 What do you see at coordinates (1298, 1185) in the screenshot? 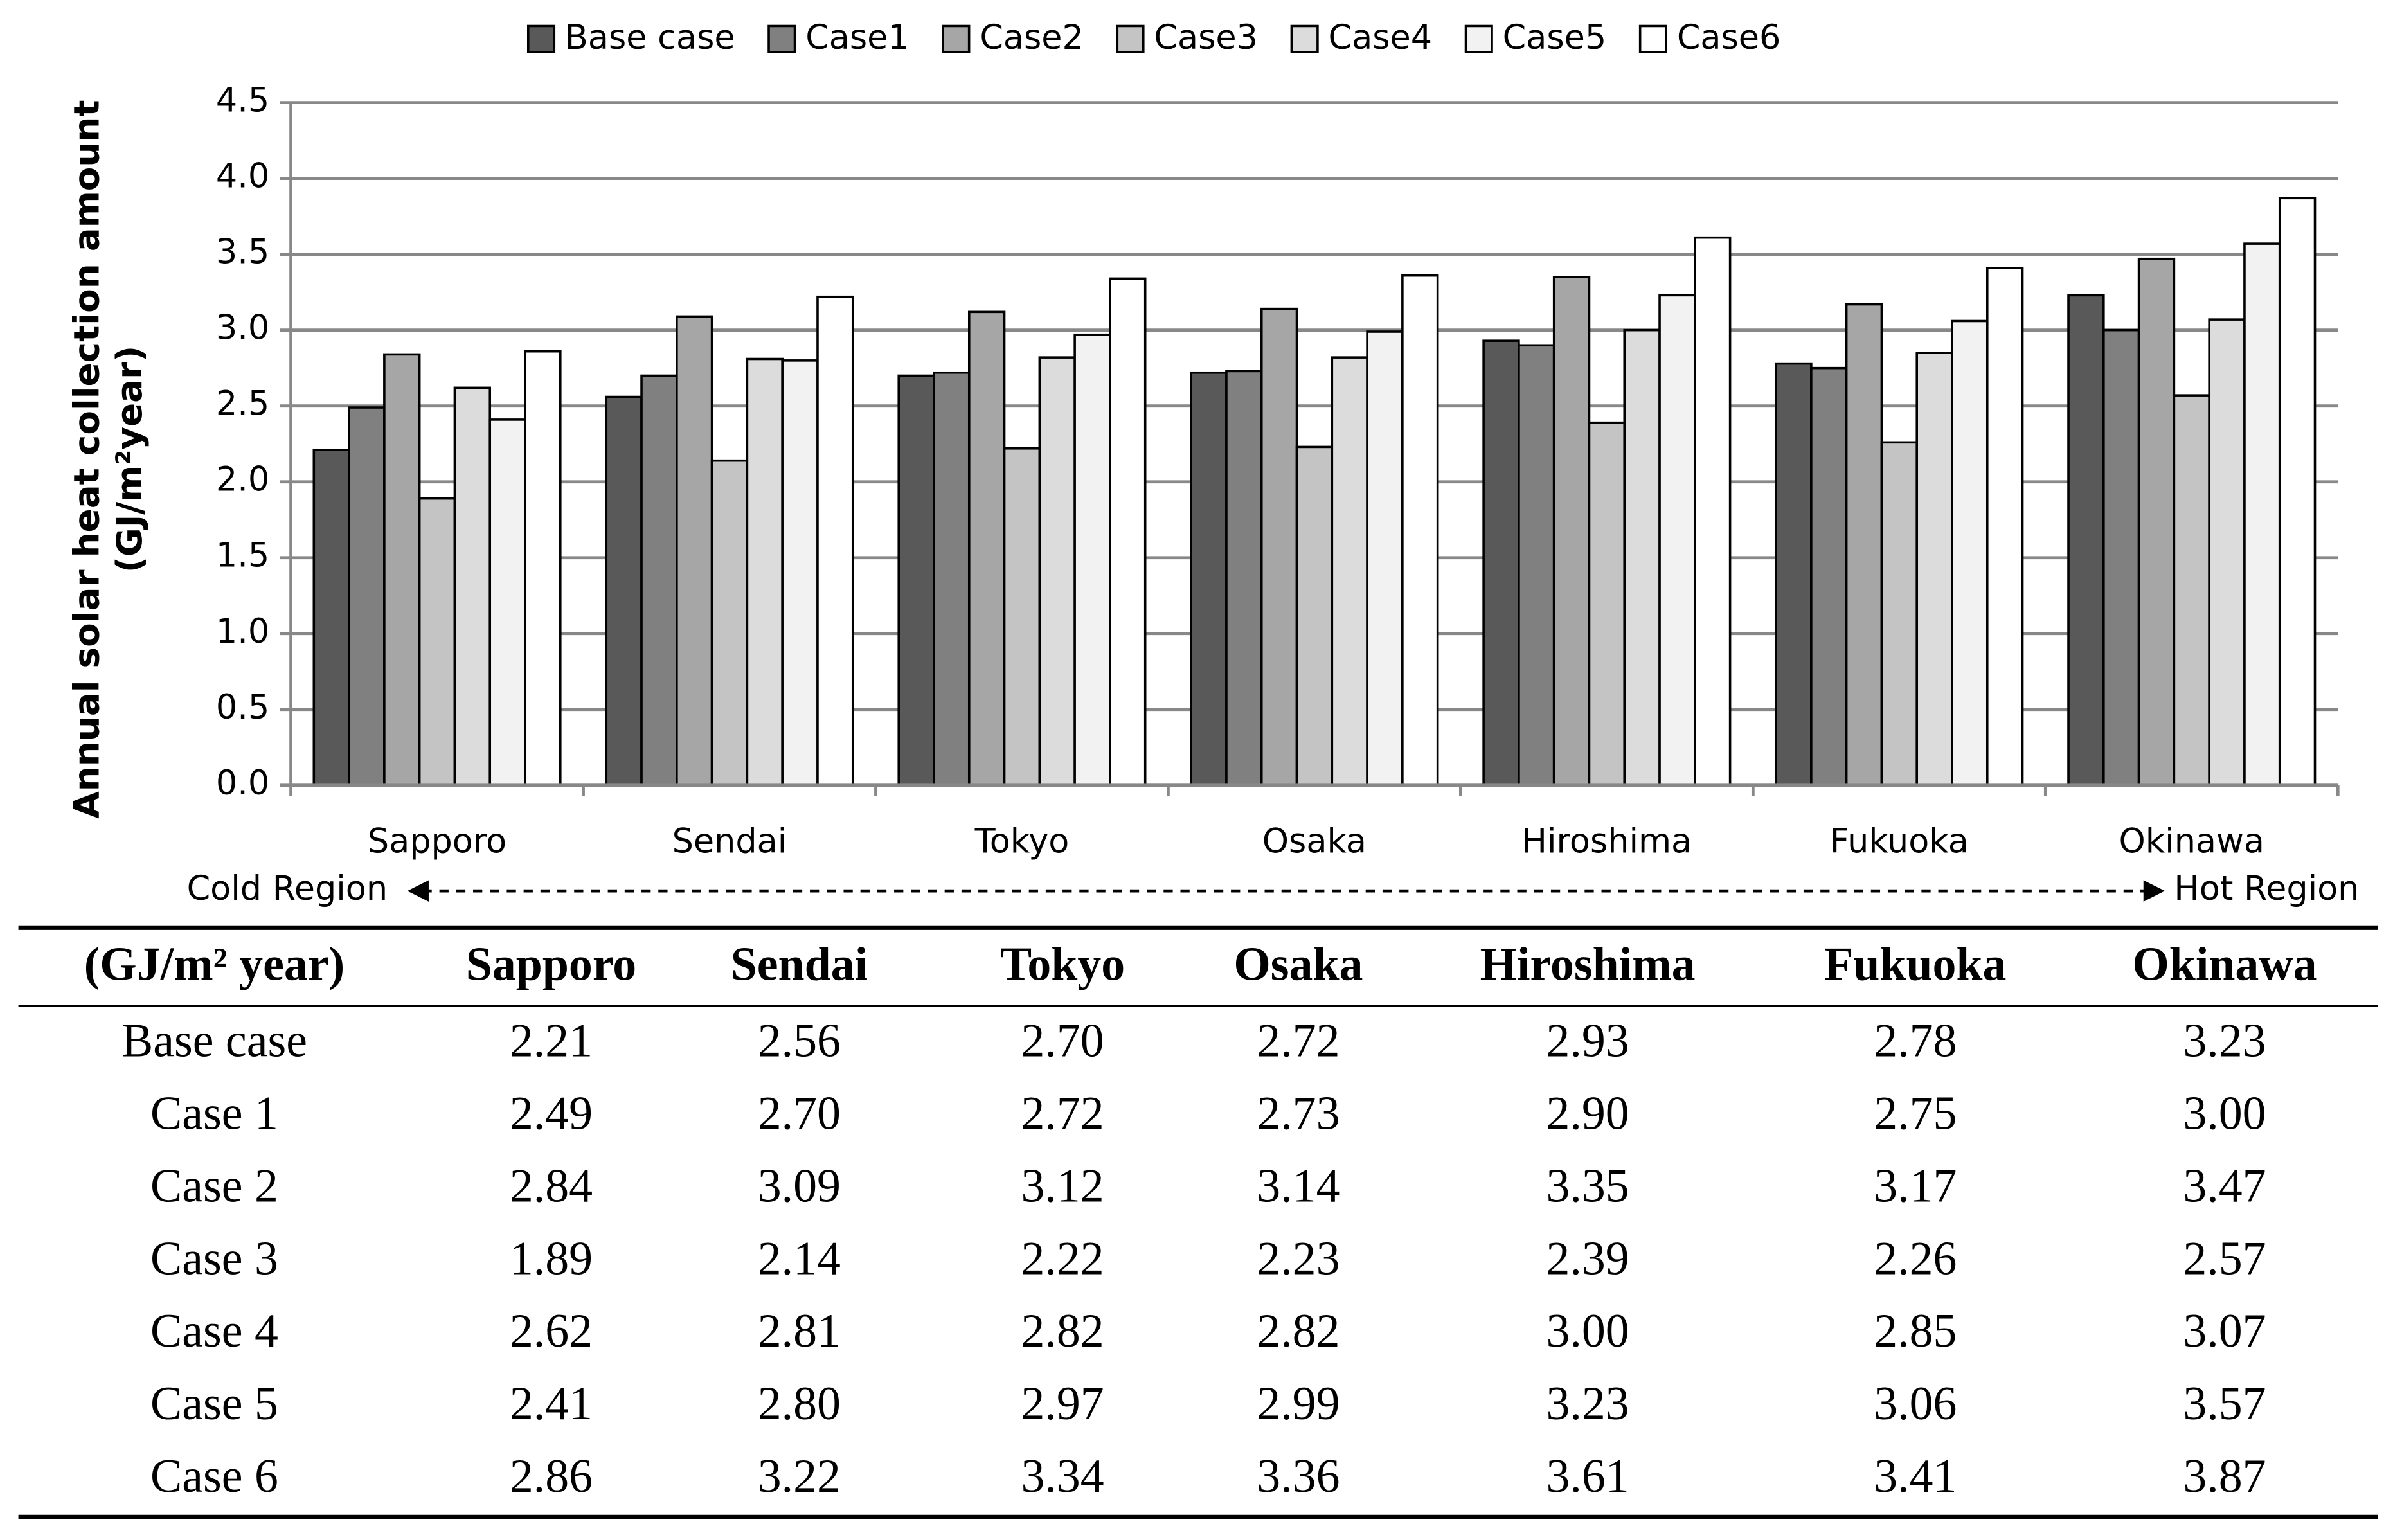
I see `table-cell: 3.14` at bounding box center [1298, 1185].